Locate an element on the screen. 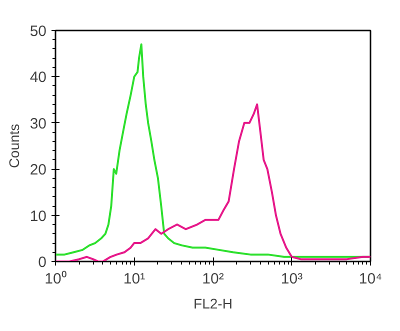 The height and width of the screenshot is (331, 400). x-tick-label: 10⁴ is located at coordinates (370, 279).